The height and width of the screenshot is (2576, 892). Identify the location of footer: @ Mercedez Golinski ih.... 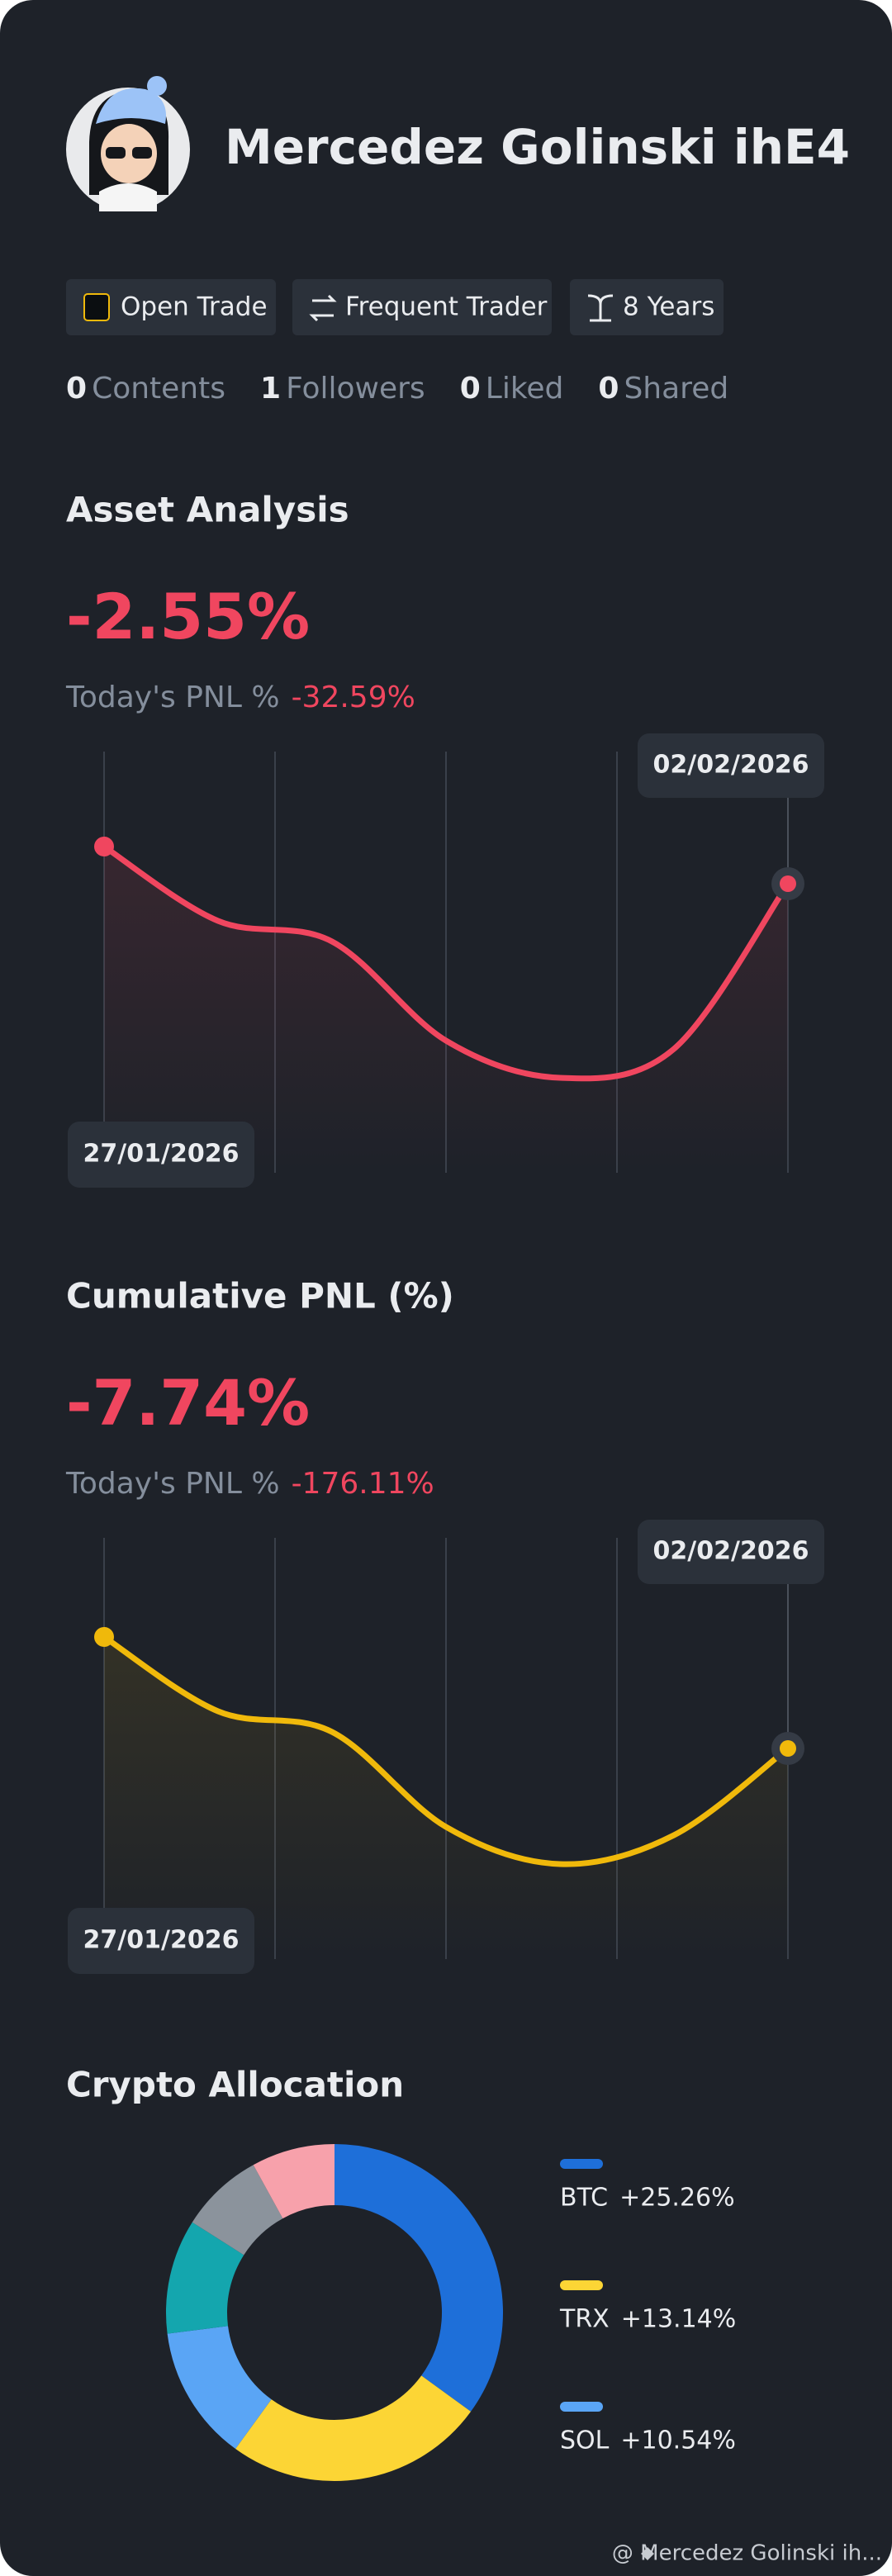
(747, 2553).